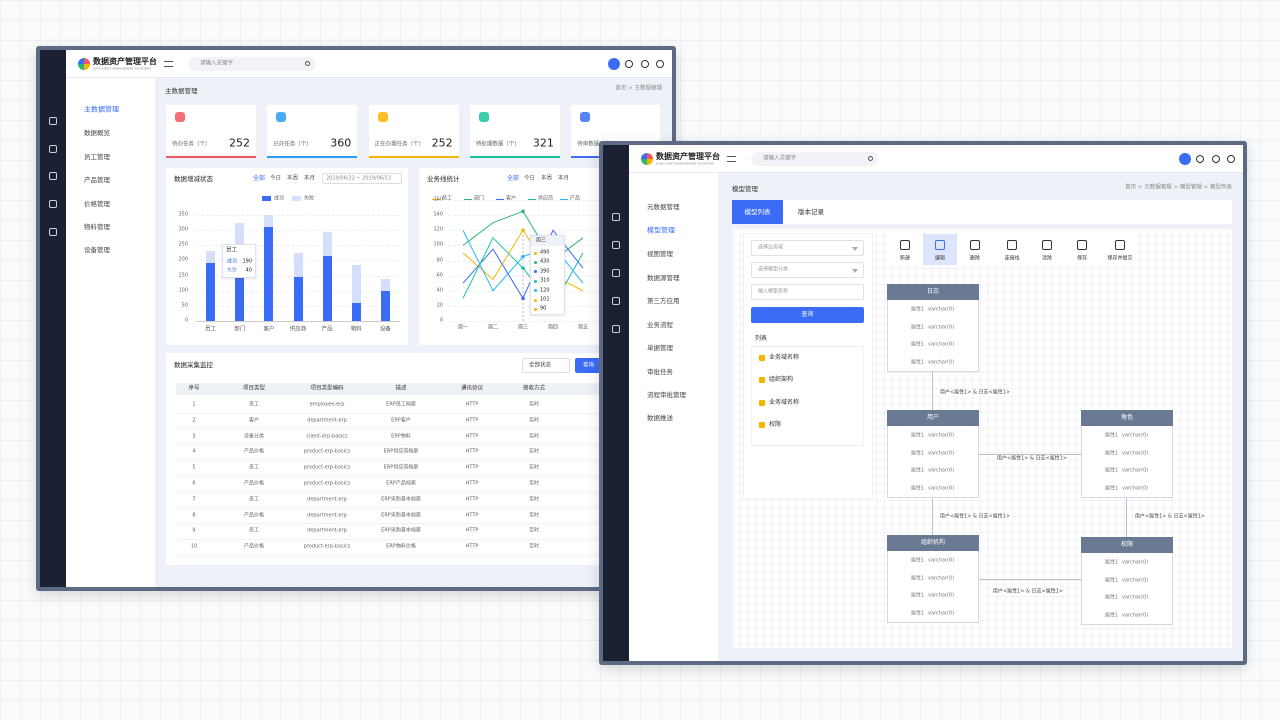 The width and height of the screenshot is (1280, 720). Describe the element at coordinates (543, 143) in the screenshot. I see `stat-value: 321` at that location.